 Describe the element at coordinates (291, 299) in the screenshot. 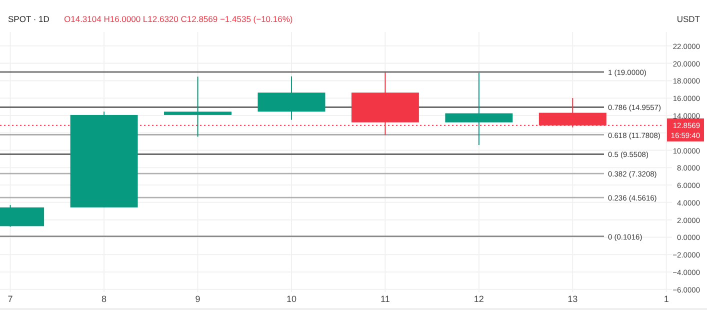

I see `x-tick-label: 10` at that location.